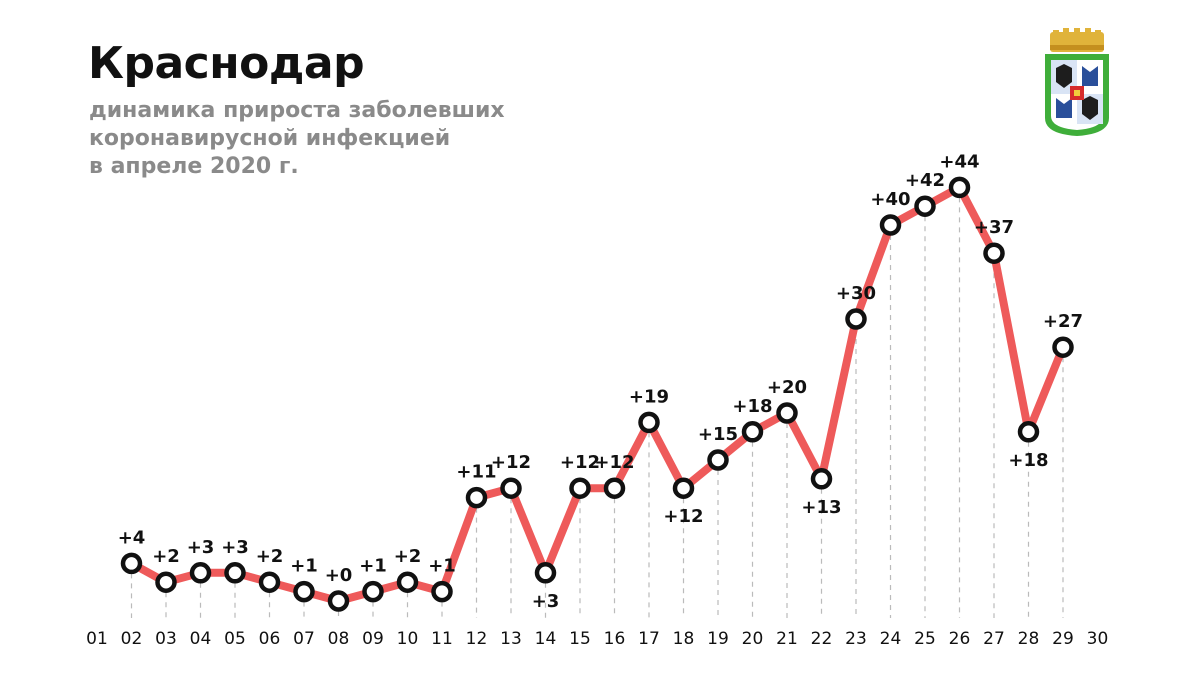 This screenshot has width=1200, height=675. What do you see at coordinates (580, 639) in the screenshot?
I see `x-tick-label: 15` at bounding box center [580, 639].